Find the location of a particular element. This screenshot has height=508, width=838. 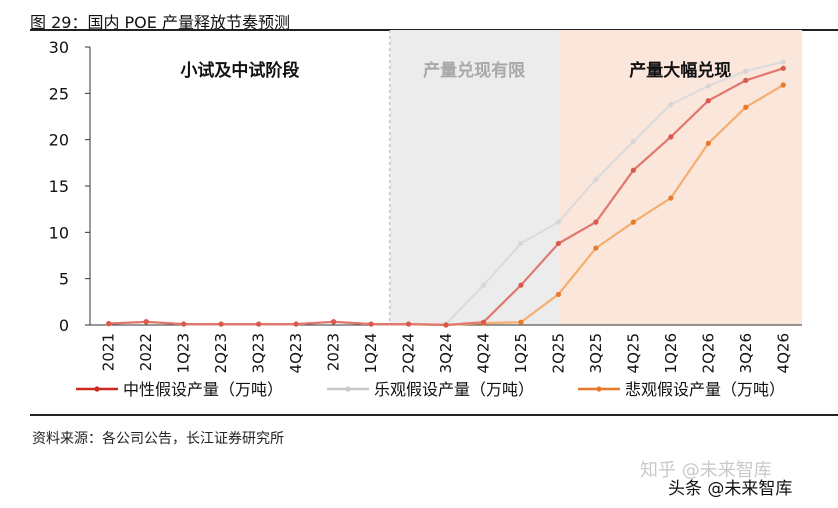

x-tick-label: 1Q26 is located at coordinates (671, 353).